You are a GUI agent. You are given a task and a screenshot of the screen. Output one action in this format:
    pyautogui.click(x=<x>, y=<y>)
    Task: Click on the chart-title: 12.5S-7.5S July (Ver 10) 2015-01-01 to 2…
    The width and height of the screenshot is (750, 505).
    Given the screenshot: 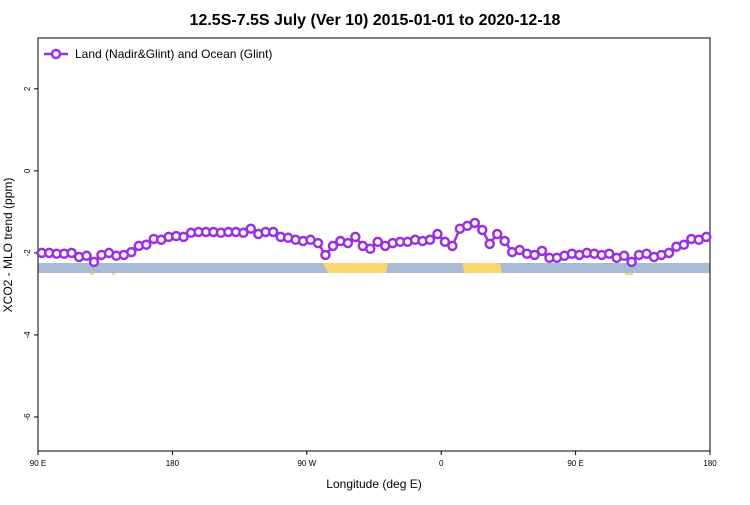 What is the action you would take?
    pyautogui.click(x=375, y=20)
    